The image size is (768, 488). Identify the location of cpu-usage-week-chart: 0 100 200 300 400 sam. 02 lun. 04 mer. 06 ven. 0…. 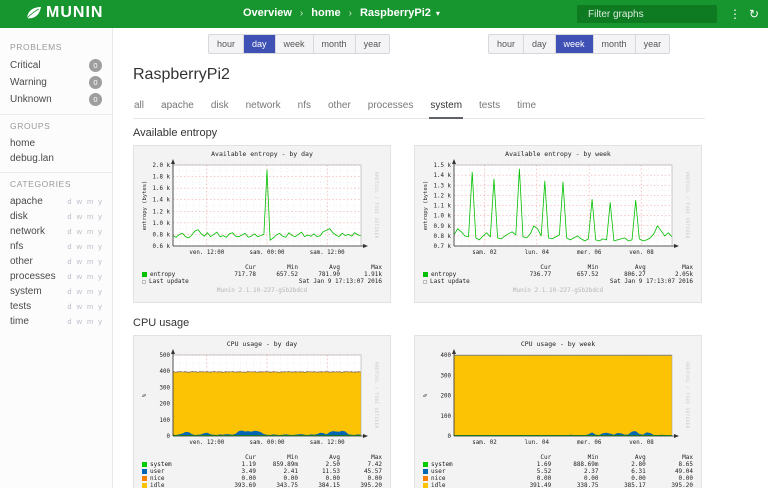
(558, 399).